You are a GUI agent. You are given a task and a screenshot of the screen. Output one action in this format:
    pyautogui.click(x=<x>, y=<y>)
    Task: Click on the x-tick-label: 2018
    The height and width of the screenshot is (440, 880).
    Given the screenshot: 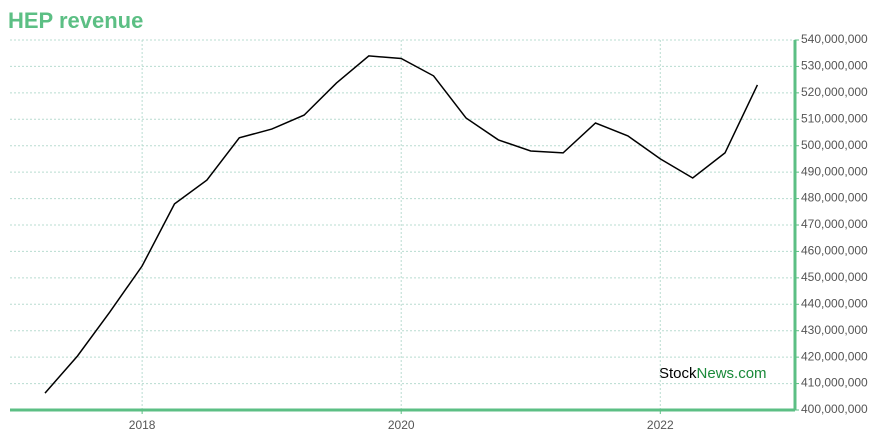 What is the action you would take?
    pyautogui.click(x=142, y=425)
    